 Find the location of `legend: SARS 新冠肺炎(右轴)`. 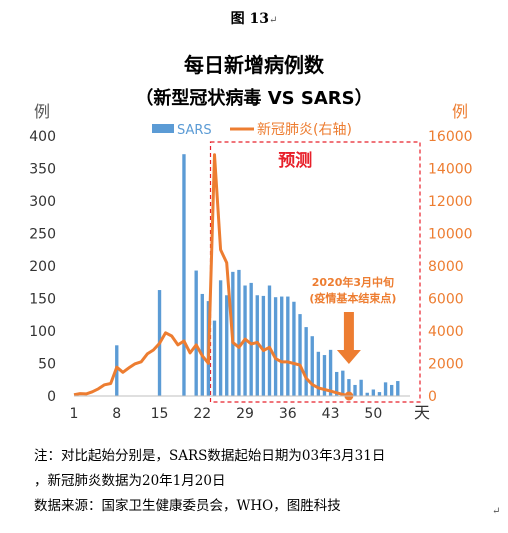

legend: SARS 新冠肺炎(右轴) is located at coordinates (252, 130).